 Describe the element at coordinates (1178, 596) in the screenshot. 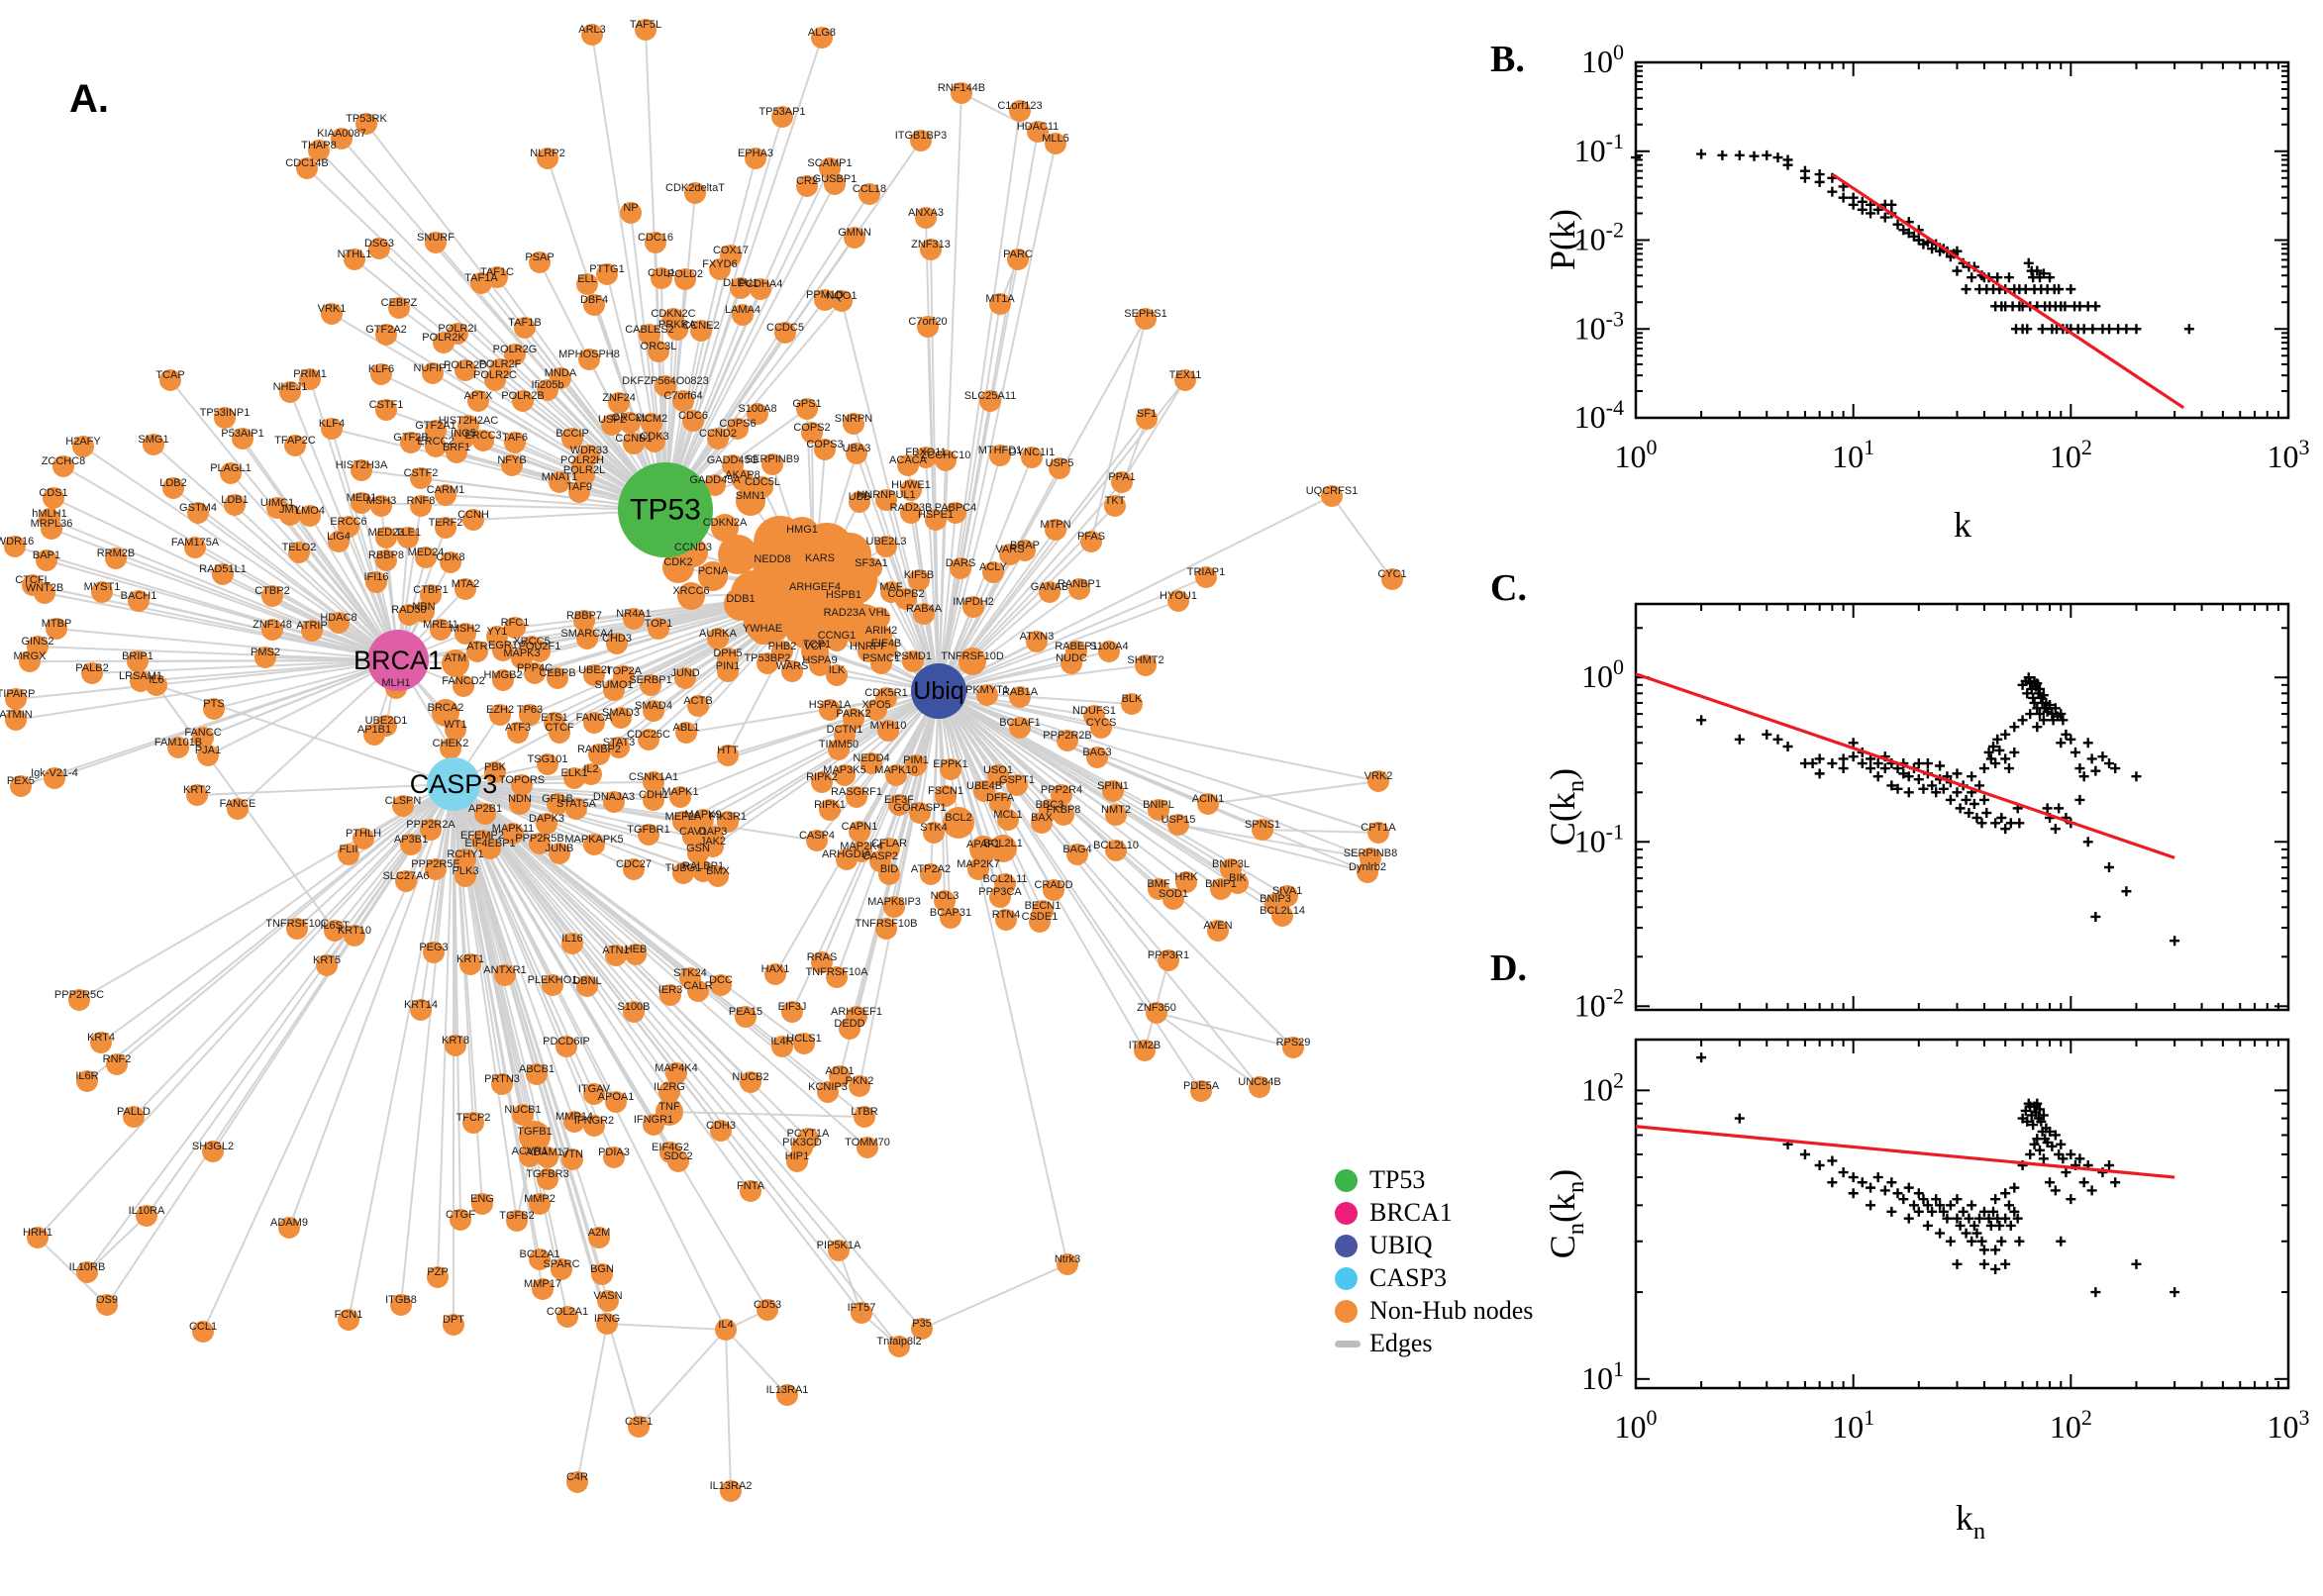

I see `svg-text: HYOU1` at that location.